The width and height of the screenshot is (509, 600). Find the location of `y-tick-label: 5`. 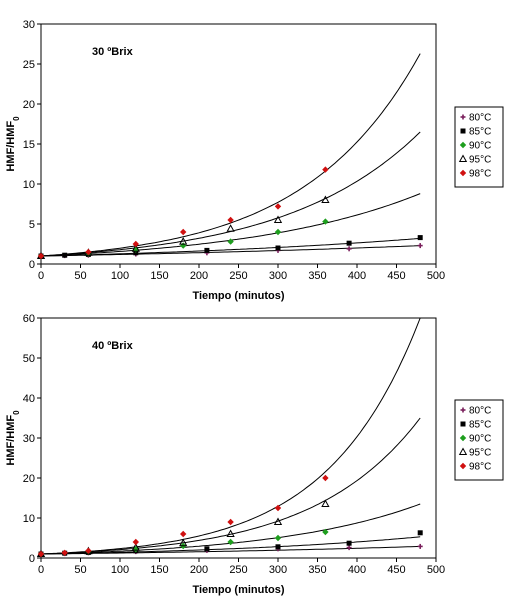

y-tick-label: 5 is located at coordinates (32, 225).